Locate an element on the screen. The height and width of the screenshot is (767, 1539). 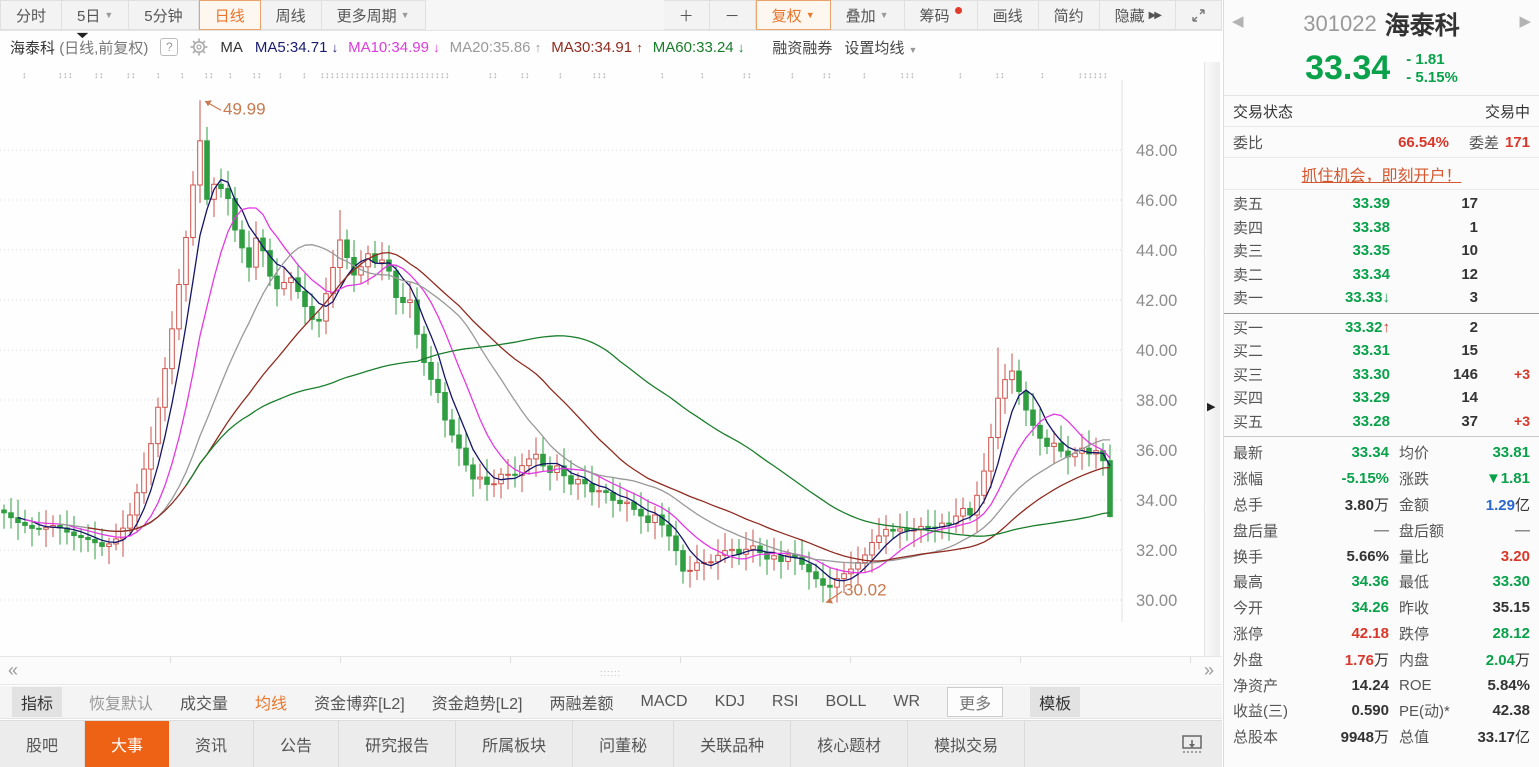
bottom-tab-大事: 大事 is located at coordinates (127, 744).